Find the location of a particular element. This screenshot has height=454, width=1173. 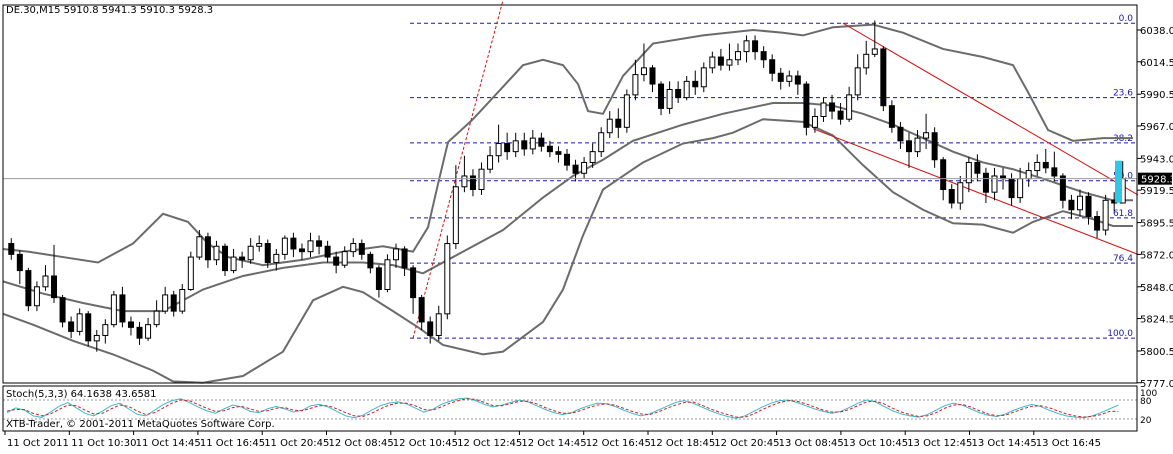

last-price-label: 5928.3 is located at coordinates (1157, 180).